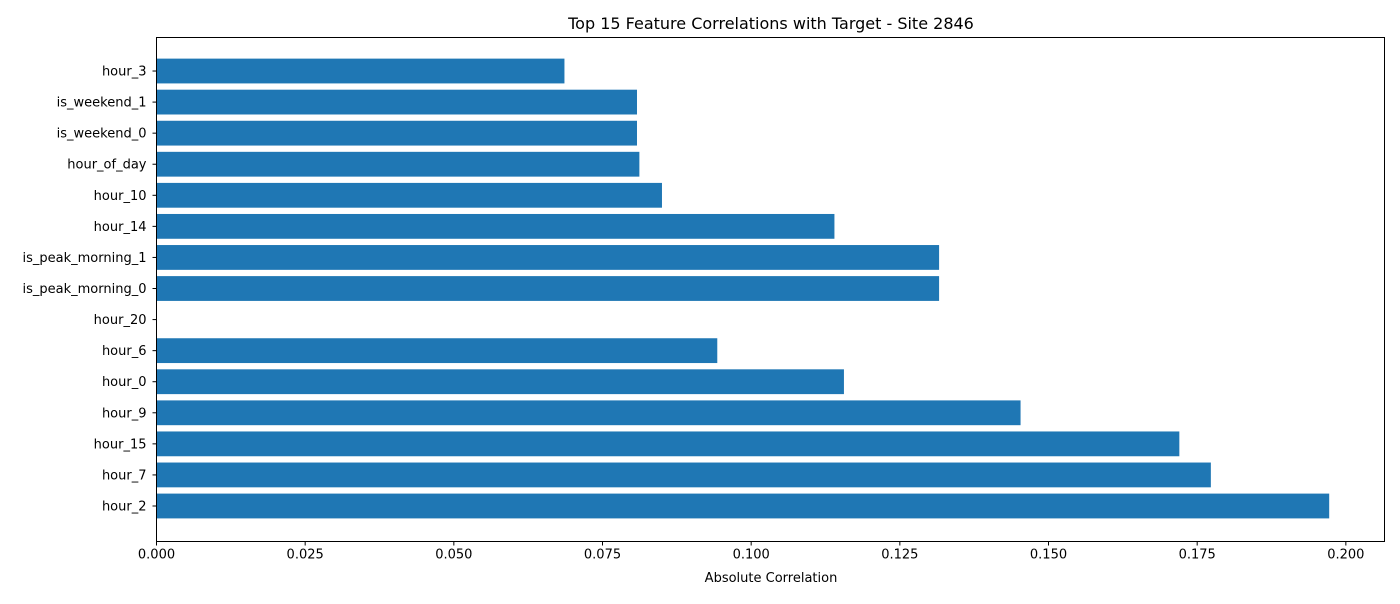 The width and height of the screenshot is (1400, 604). What do you see at coordinates (120, 444) in the screenshot?
I see `y-tick-label-hour-15: hour_15` at bounding box center [120, 444].